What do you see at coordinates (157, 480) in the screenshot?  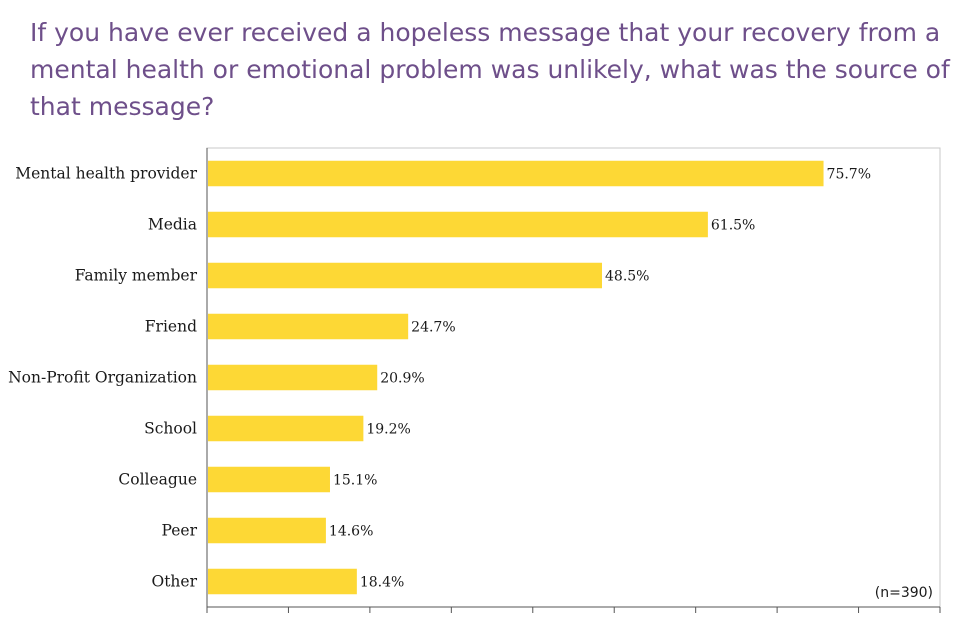 I see `category-label: Colleague` at bounding box center [157, 480].